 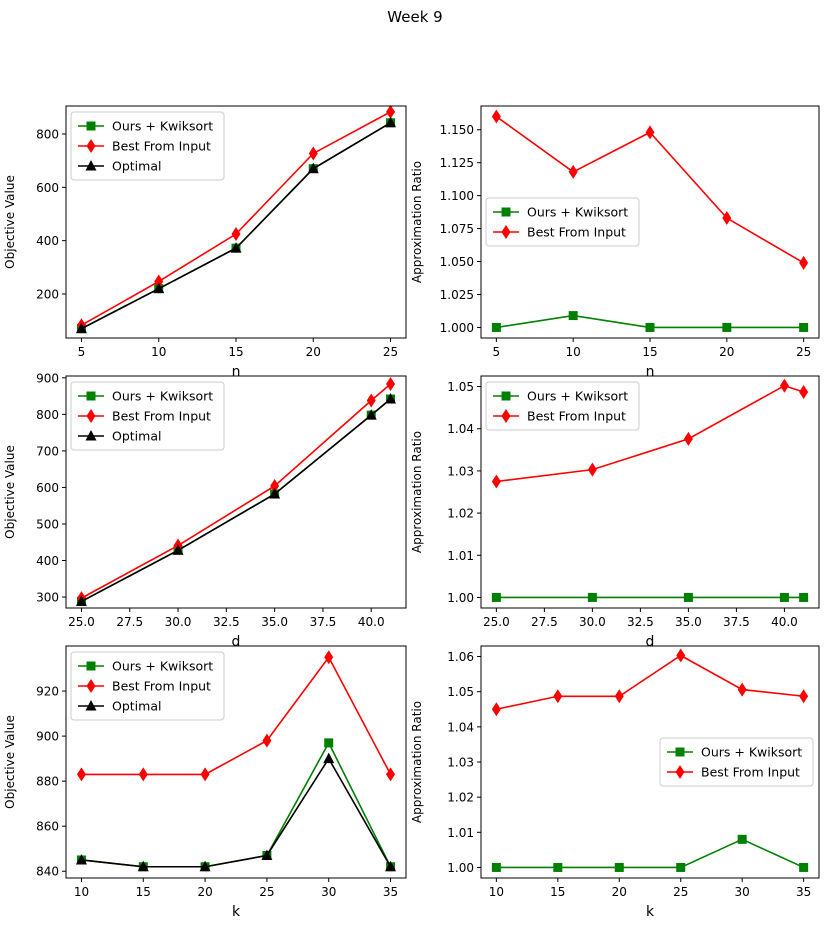 I want to click on y-tick-label: 1.06, so click(x=460, y=657).